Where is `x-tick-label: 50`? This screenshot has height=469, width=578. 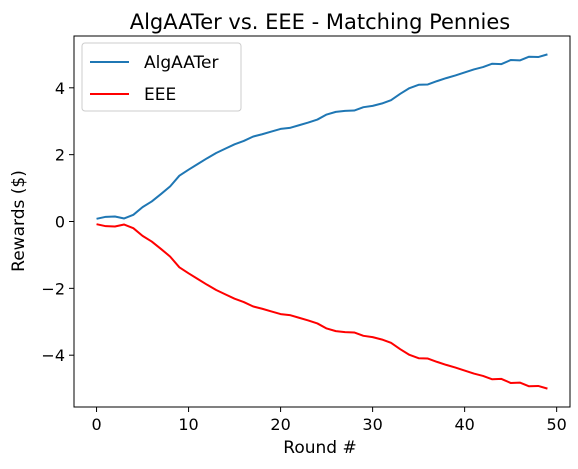
x-tick-label: 50 is located at coordinates (556, 424).